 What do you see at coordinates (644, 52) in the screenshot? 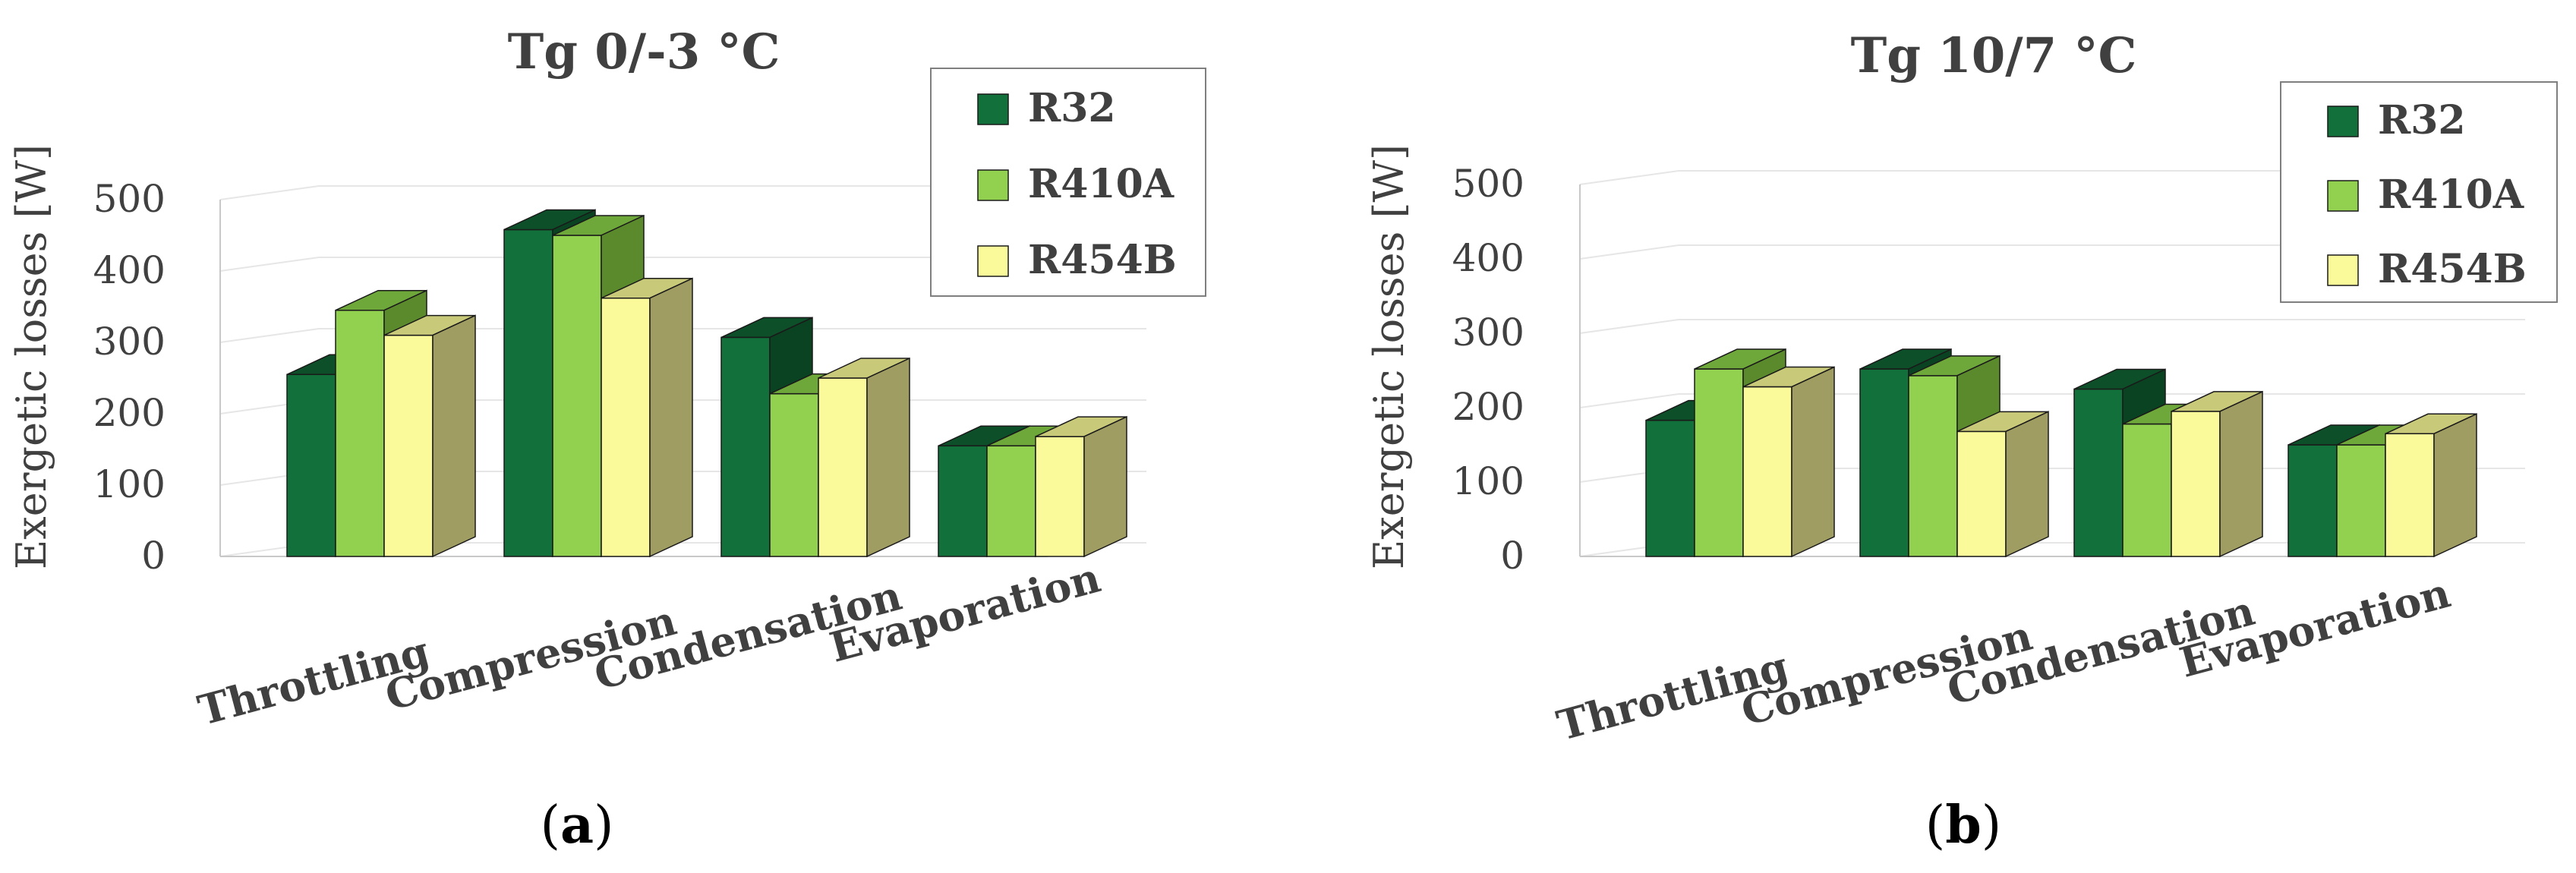
I see `chart-a-title: Tg 0/-3 °C` at bounding box center [644, 52].